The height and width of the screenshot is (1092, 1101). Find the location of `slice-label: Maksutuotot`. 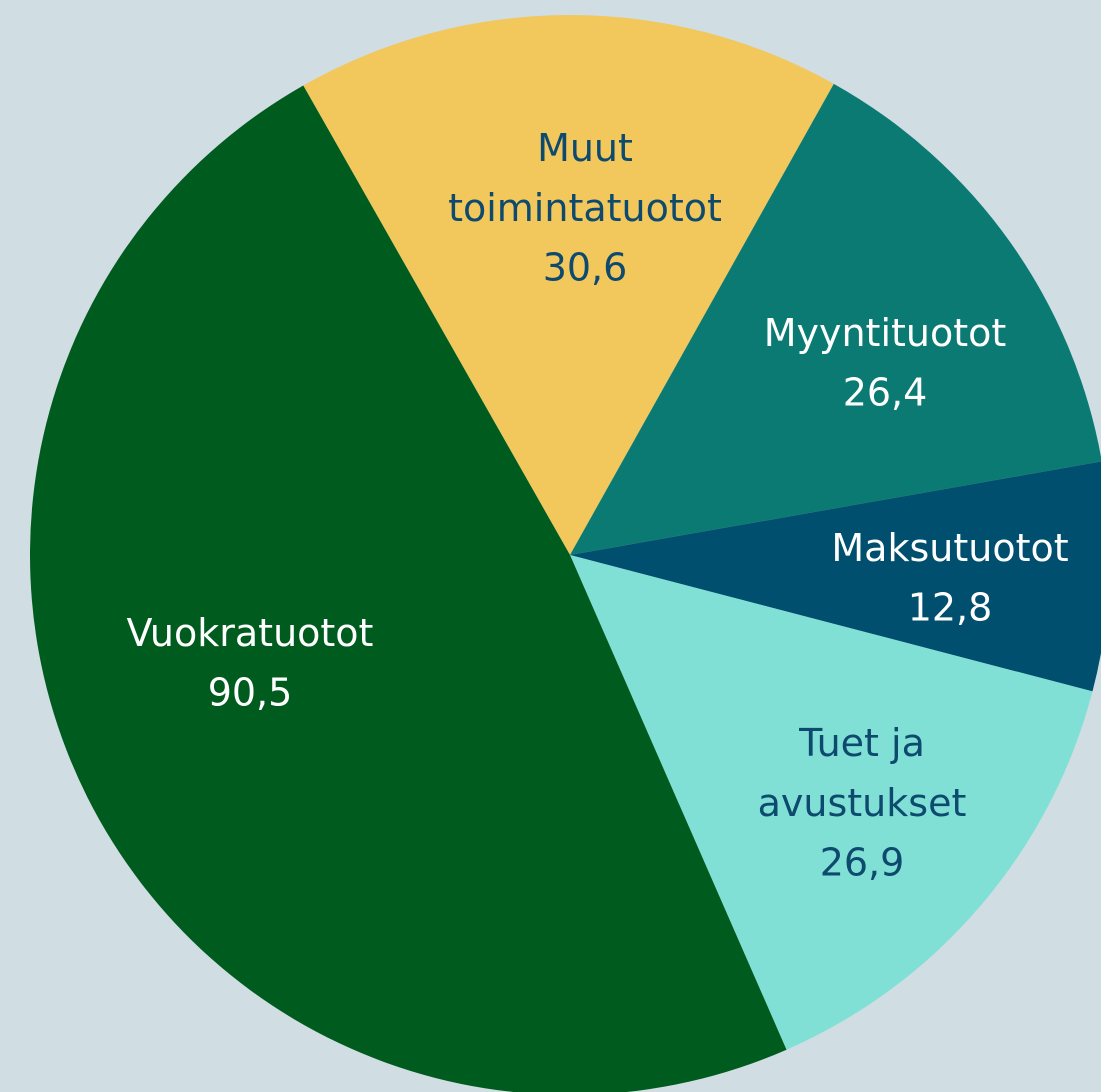

slice-label: Maksutuotot is located at coordinates (949, 548).